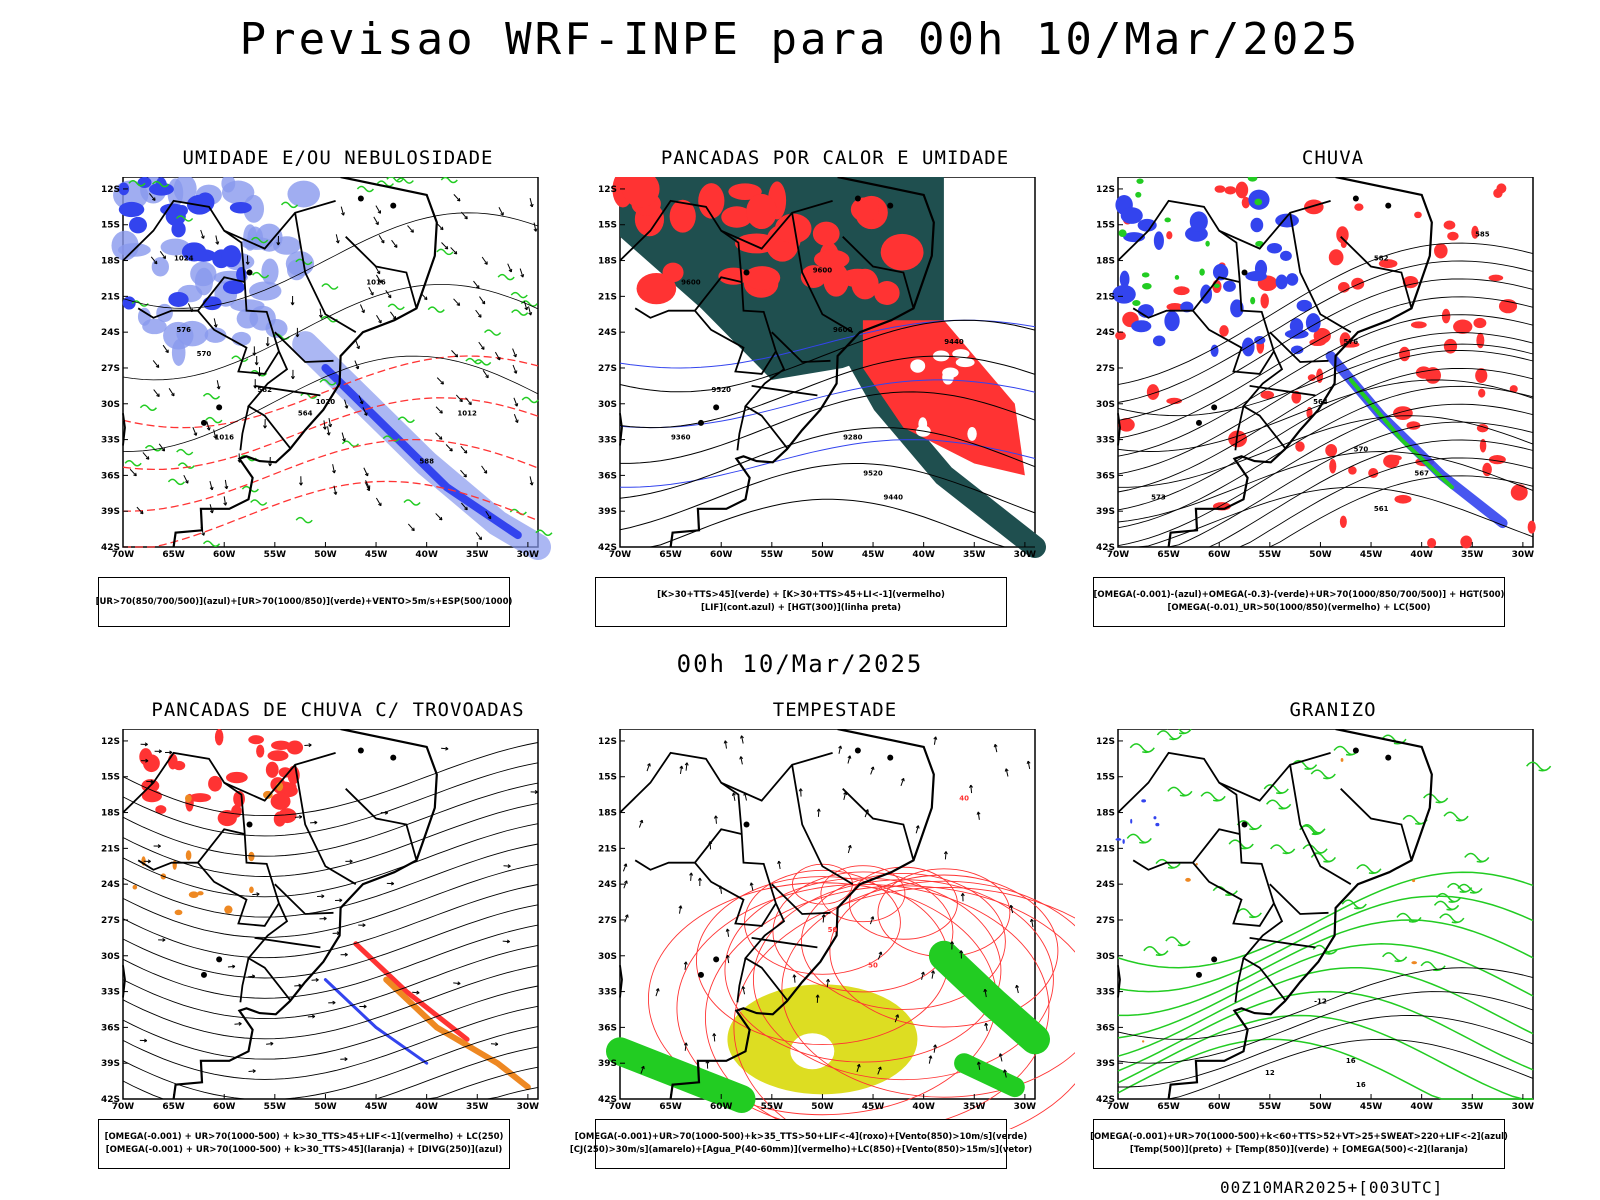  Describe the element at coordinates (1350, 342) in the screenshot. I see `contour-label: 576` at that location.